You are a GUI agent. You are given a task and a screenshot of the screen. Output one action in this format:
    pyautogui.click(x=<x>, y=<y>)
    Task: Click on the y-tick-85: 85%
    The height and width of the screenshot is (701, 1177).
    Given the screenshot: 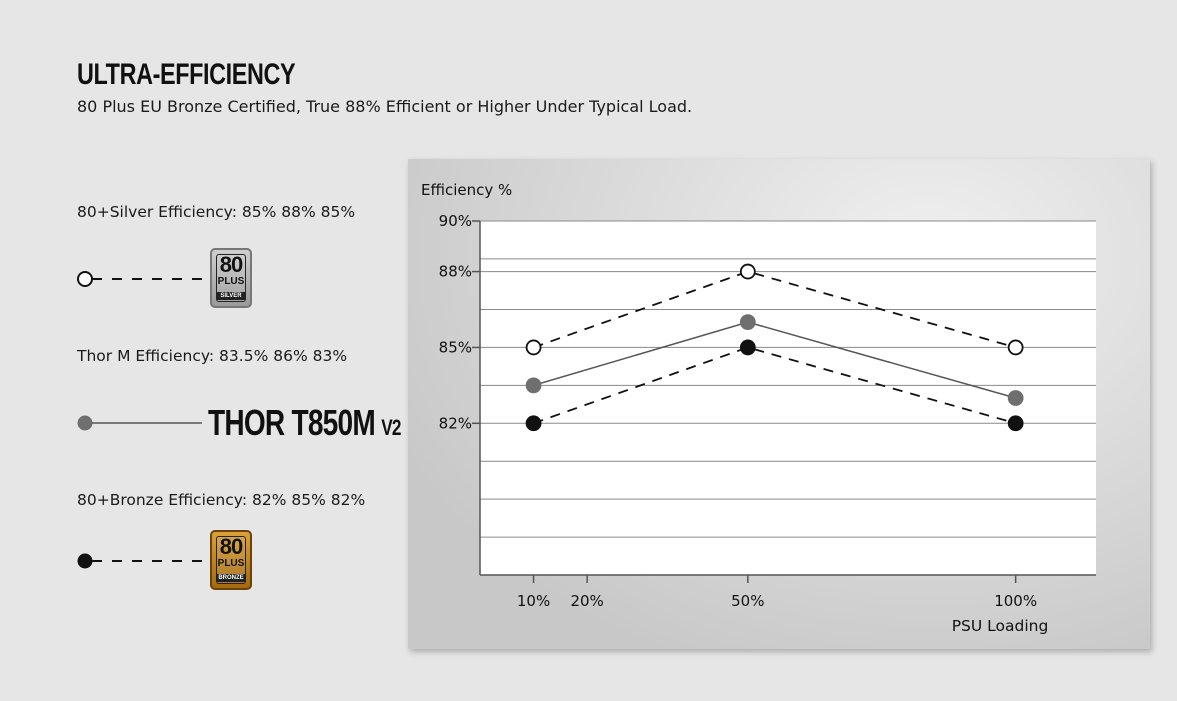 What is the action you would take?
    pyautogui.click(x=455, y=347)
    